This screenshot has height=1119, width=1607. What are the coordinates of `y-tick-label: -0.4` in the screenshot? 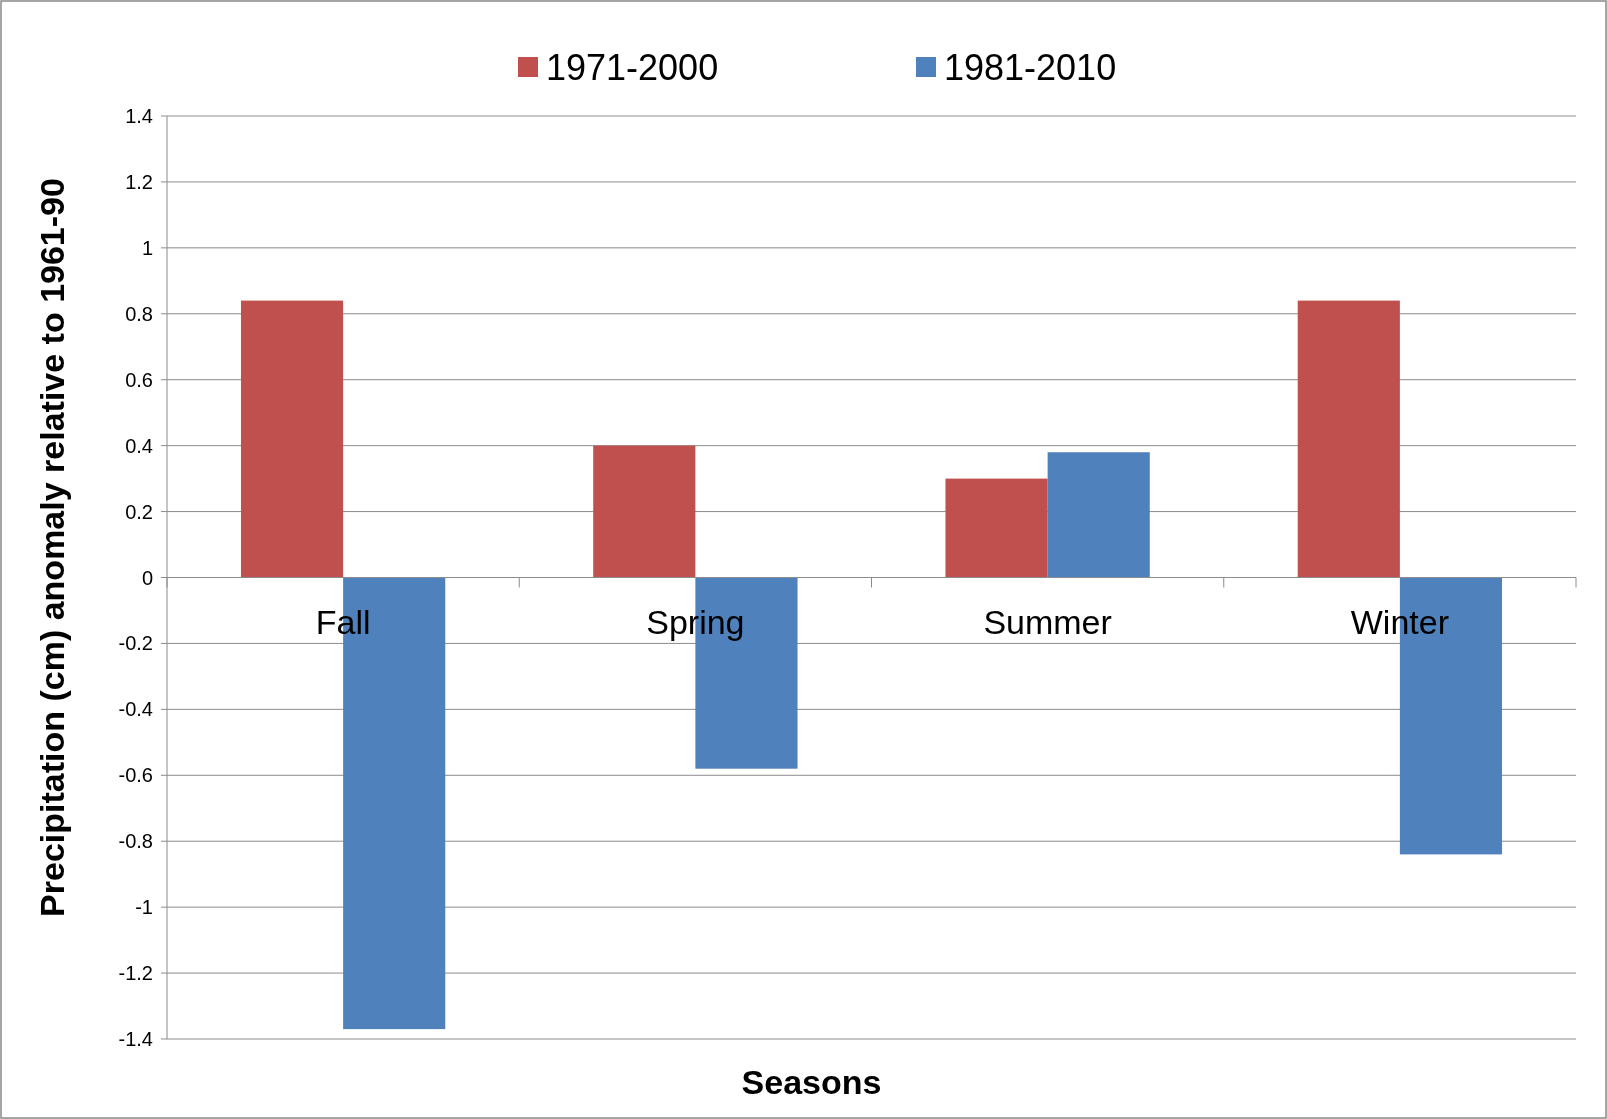 It's located at (135, 709).